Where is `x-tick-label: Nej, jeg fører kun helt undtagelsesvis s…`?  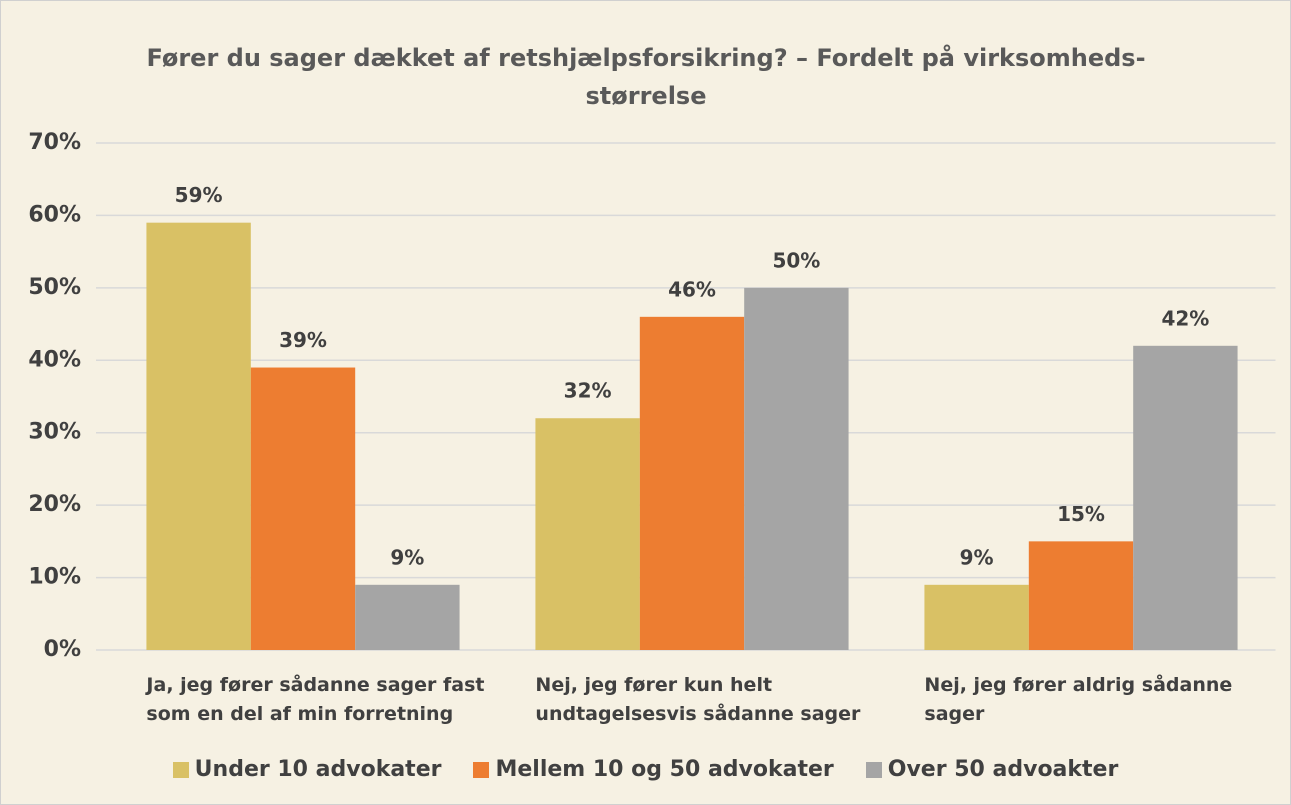 x-tick-label: Nej, jeg fører kun helt undtagelsesvis s… is located at coordinates (698, 699).